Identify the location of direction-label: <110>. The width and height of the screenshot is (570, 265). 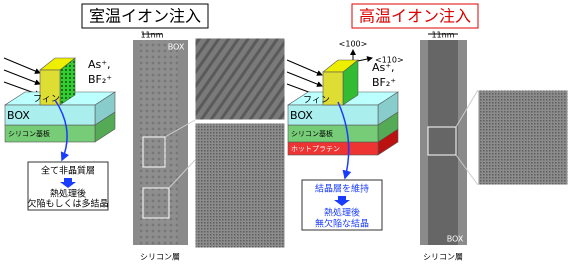
(389, 60).